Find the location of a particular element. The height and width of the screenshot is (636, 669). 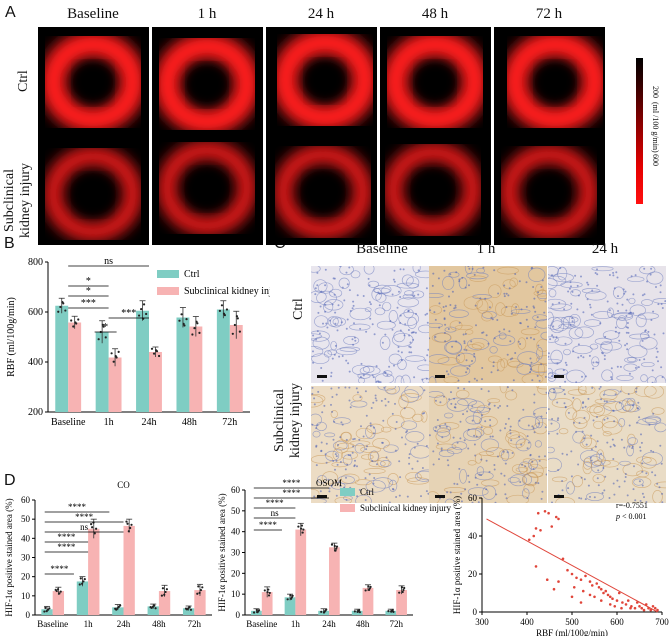

x-tick-label: 24h is located at coordinates (329, 624).